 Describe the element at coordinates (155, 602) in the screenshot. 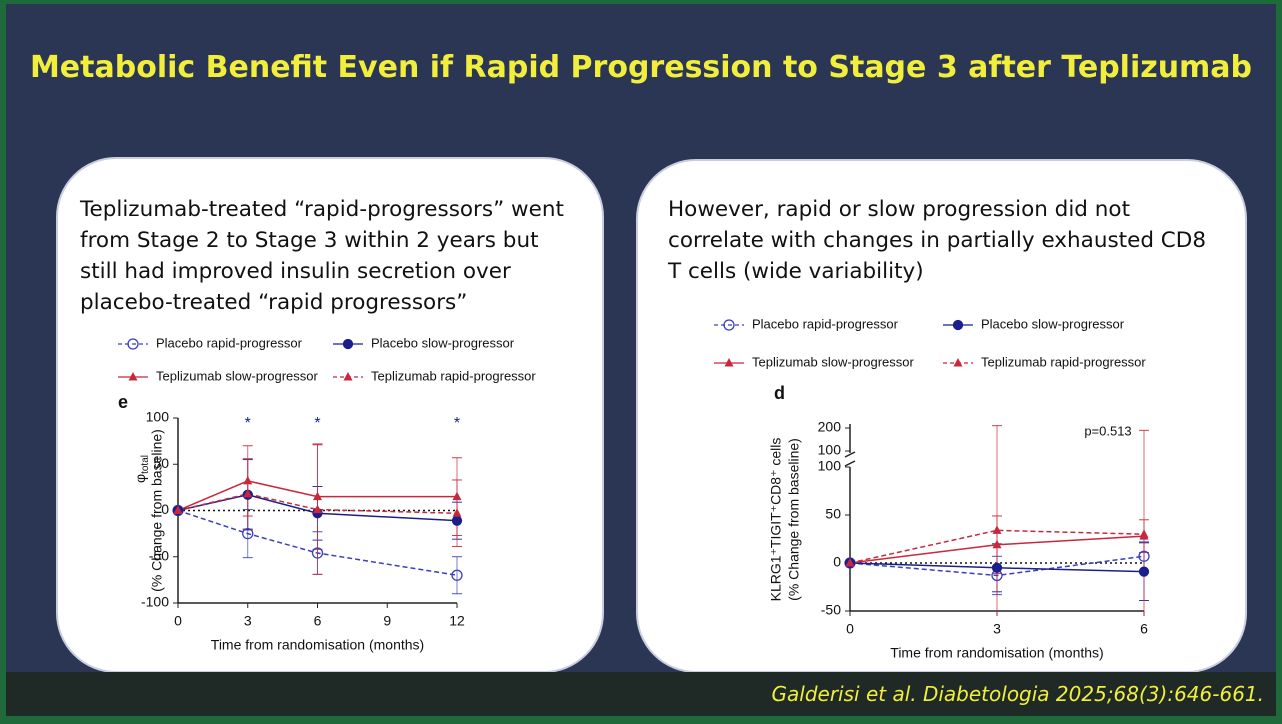

I see `y-tick-label: -100` at that location.